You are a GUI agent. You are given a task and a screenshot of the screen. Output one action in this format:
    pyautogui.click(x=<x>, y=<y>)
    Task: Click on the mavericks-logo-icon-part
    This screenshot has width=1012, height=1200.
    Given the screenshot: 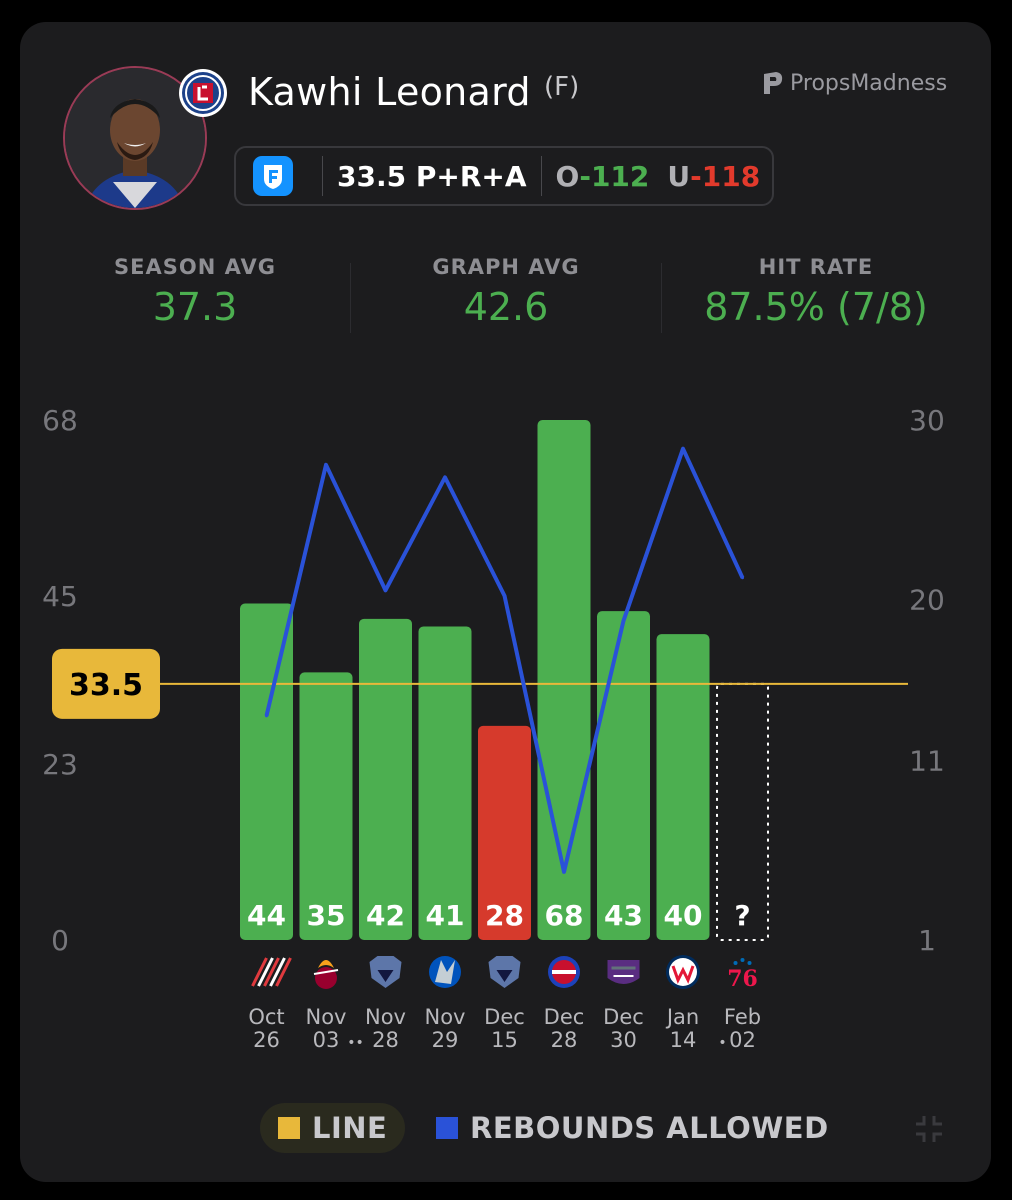 What is the action you would take?
    pyautogui.click(x=445, y=972)
    